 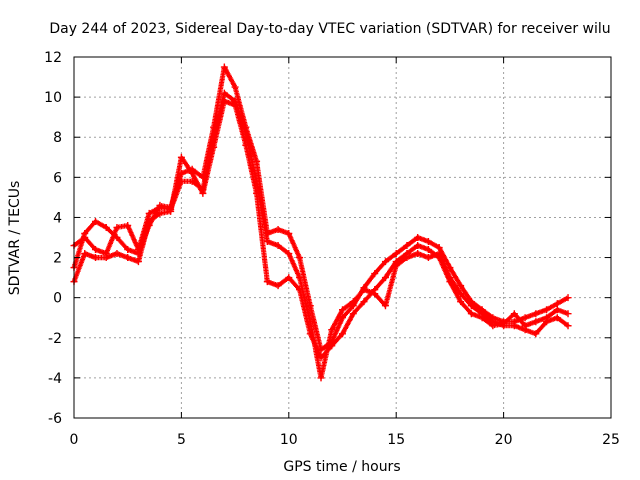 What do you see at coordinates (57, 218) in the screenshot?
I see `y-tick-label: 4` at bounding box center [57, 218].